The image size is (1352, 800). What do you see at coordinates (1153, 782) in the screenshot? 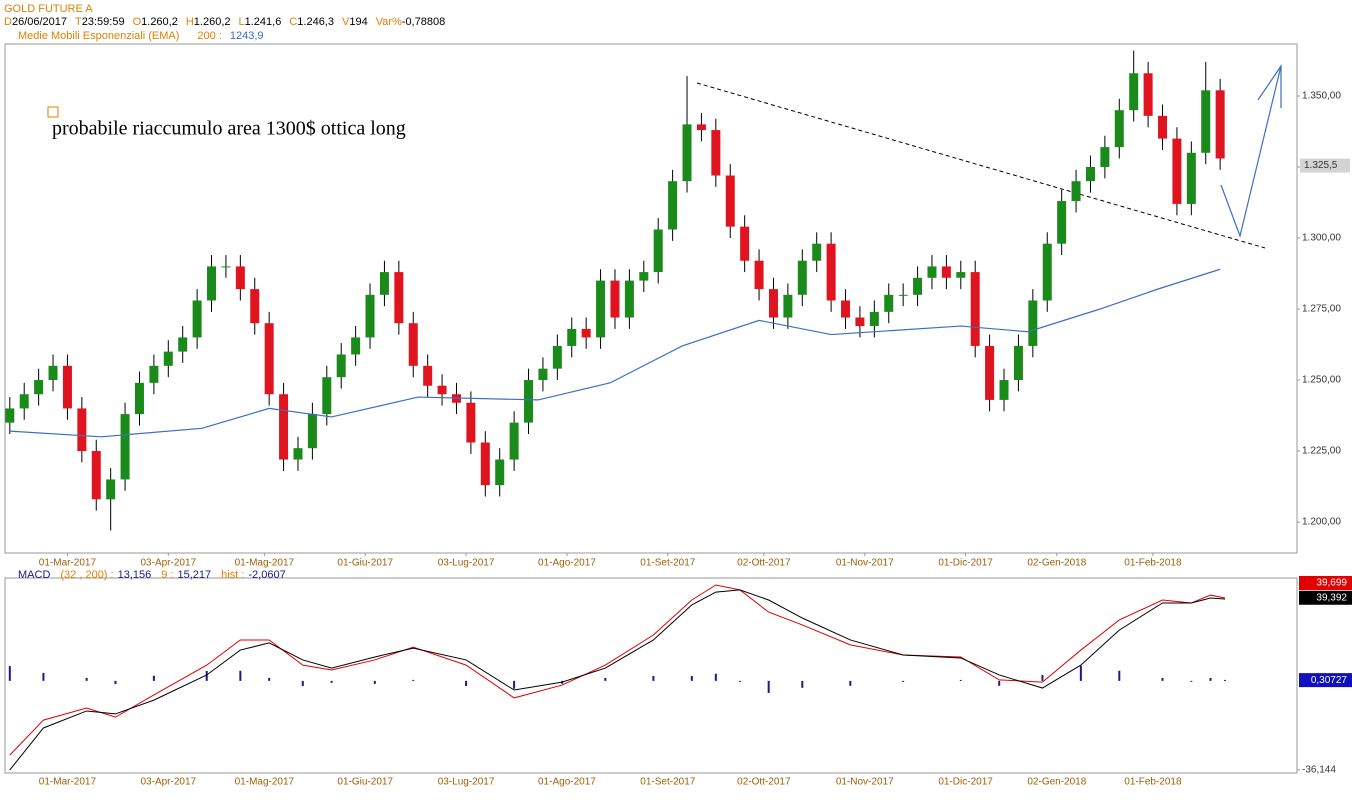
I see `x-tick-label: 01-Feb-2018` at bounding box center [1153, 782].